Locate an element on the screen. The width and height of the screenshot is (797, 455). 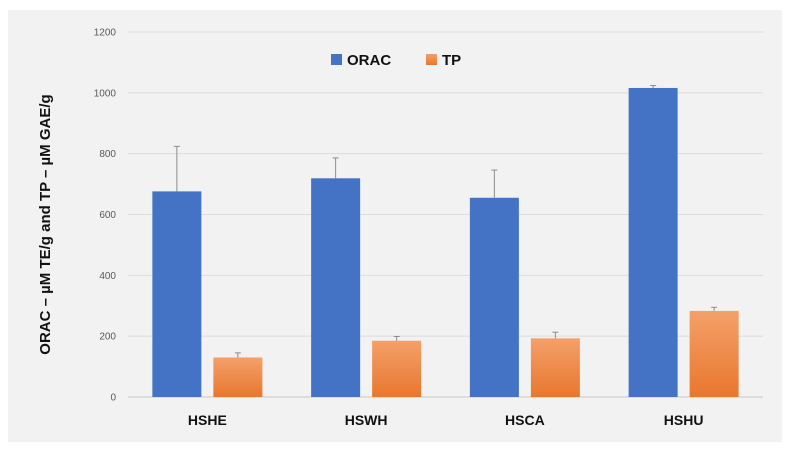
y-tick-label: 600 is located at coordinates (107, 215).